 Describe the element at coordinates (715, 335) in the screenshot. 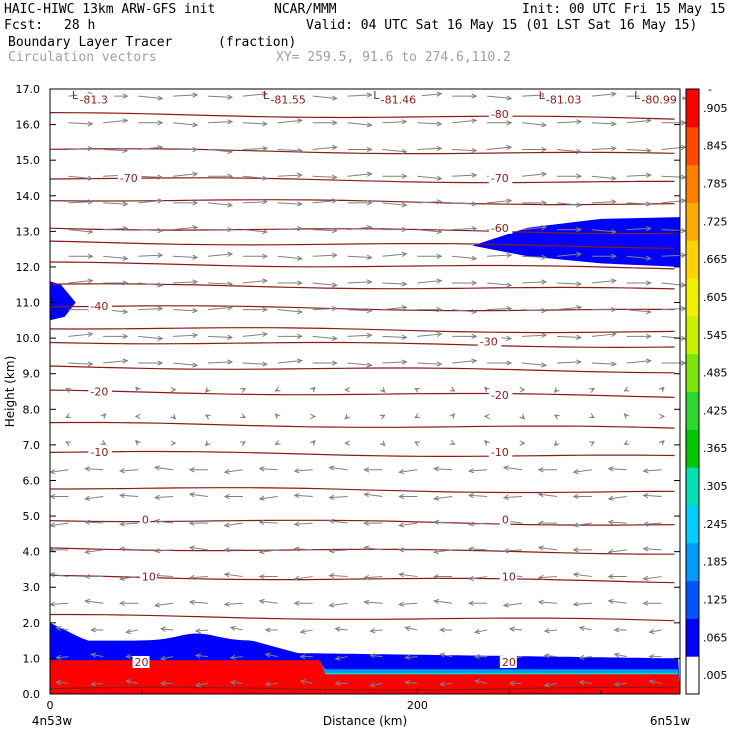

I see `colorbar-label: .545` at that location.